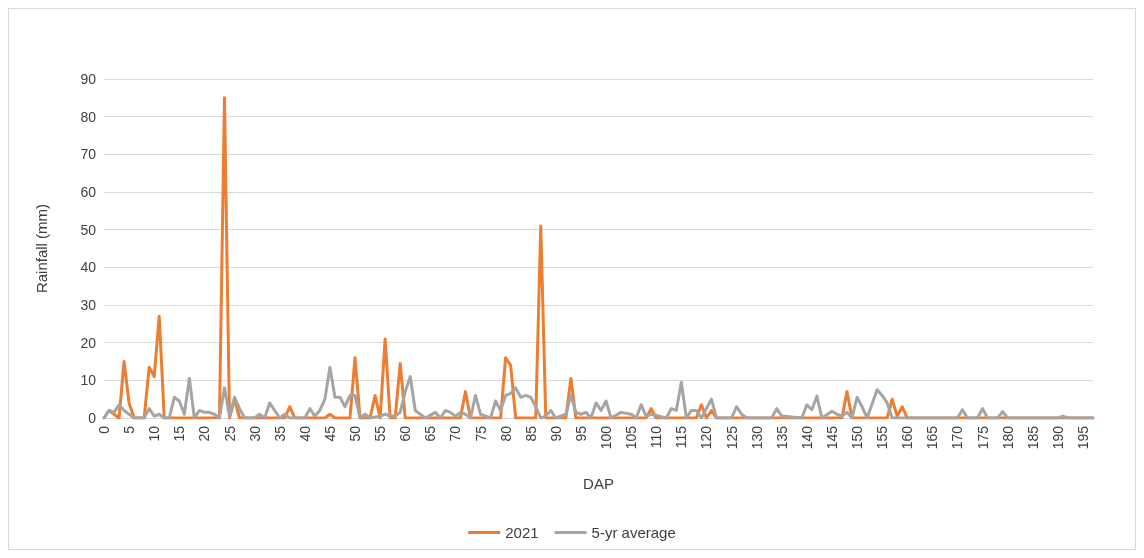 The width and height of the screenshot is (1144, 558). Describe the element at coordinates (41, 248) in the screenshot. I see `y-axis-title: Rainfall (mm)` at that location.